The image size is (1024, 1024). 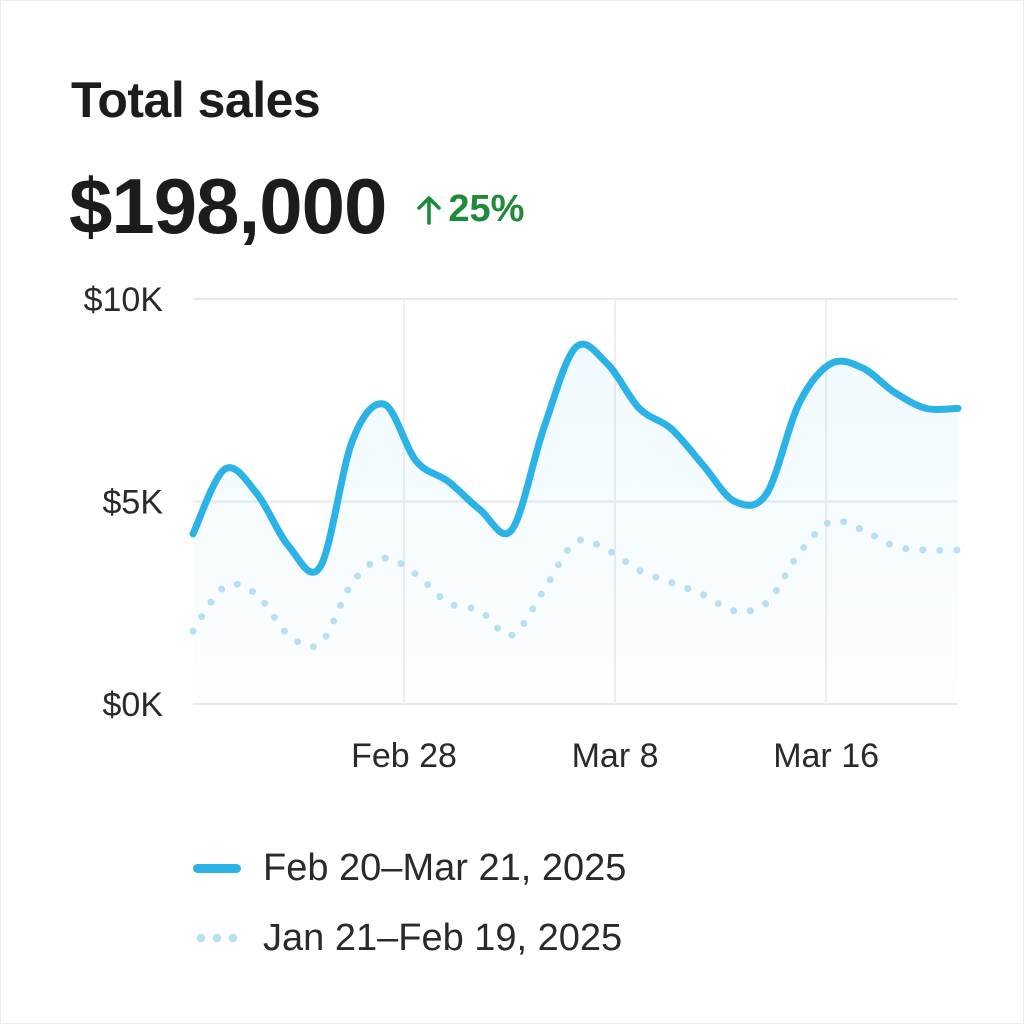 I want to click on y-tick-label-2: $0K, so click(x=133, y=705).